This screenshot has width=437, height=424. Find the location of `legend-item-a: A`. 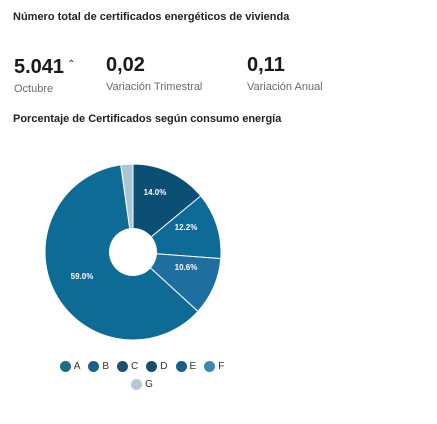

legend-item-a: A is located at coordinates (70, 366).